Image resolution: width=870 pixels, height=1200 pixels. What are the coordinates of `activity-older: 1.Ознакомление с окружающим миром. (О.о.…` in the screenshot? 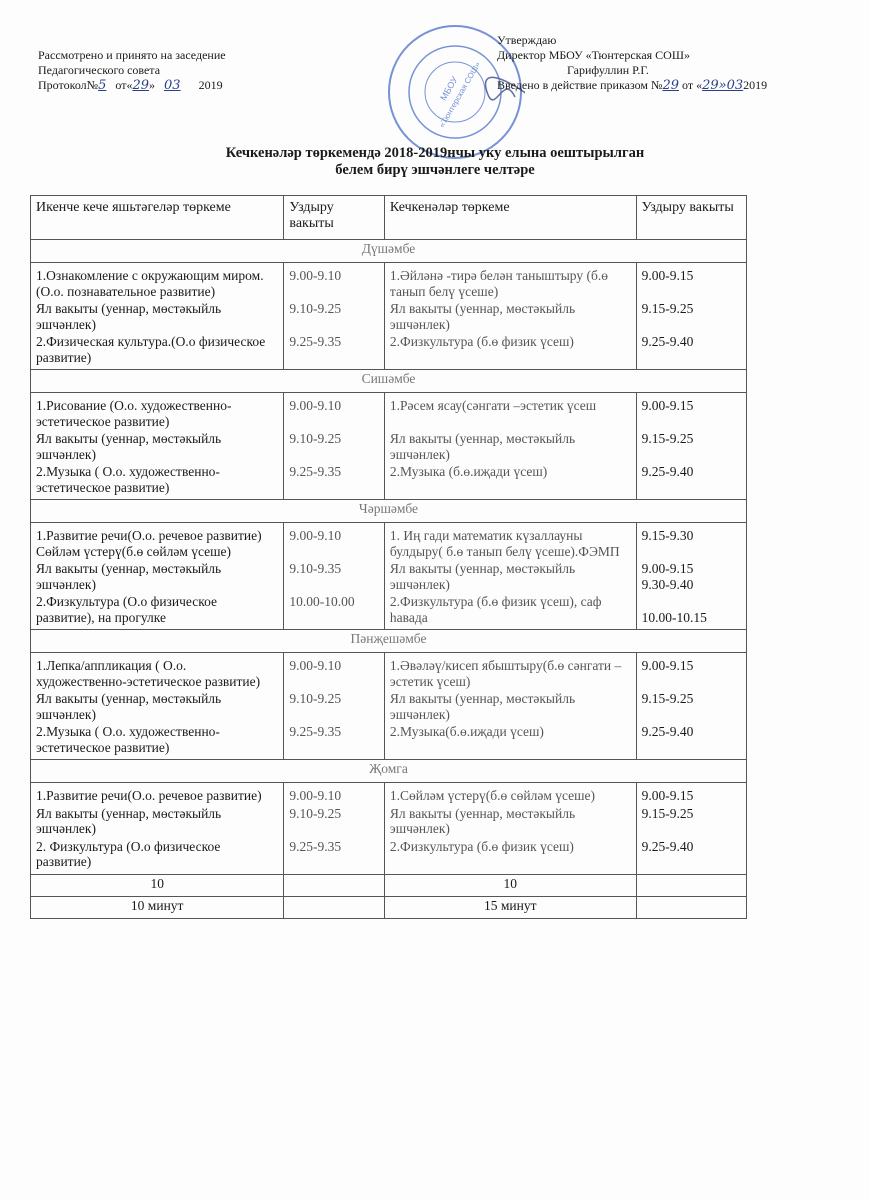 It's located at (157, 281).